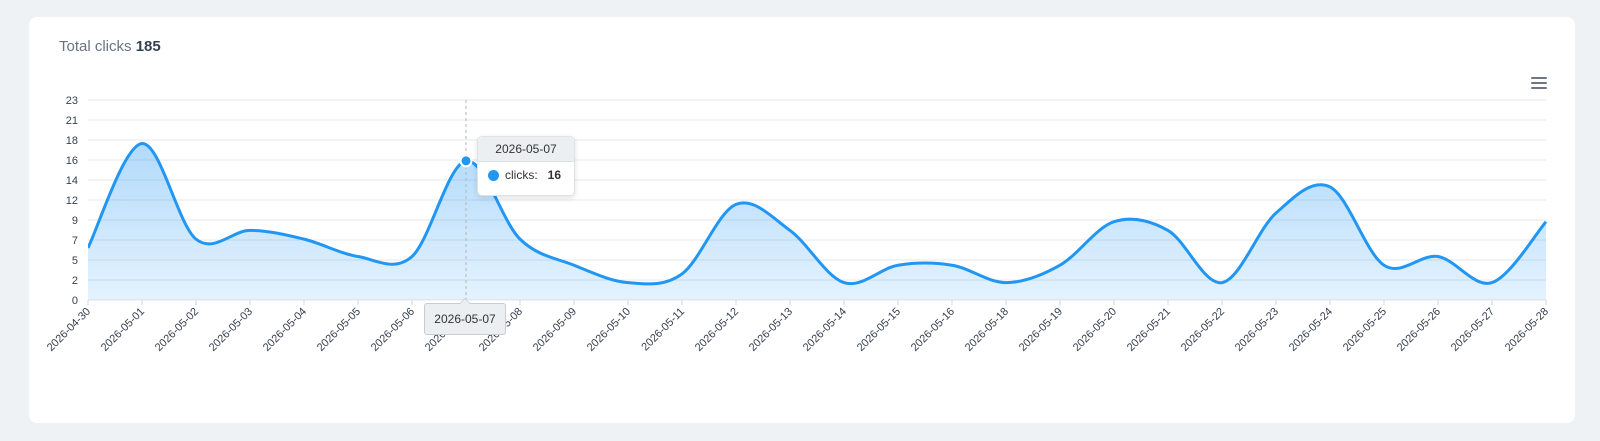 The image size is (1600, 441). What do you see at coordinates (75, 261) in the screenshot?
I see `y-tick-label: 5` at bounding box center [75, 261].